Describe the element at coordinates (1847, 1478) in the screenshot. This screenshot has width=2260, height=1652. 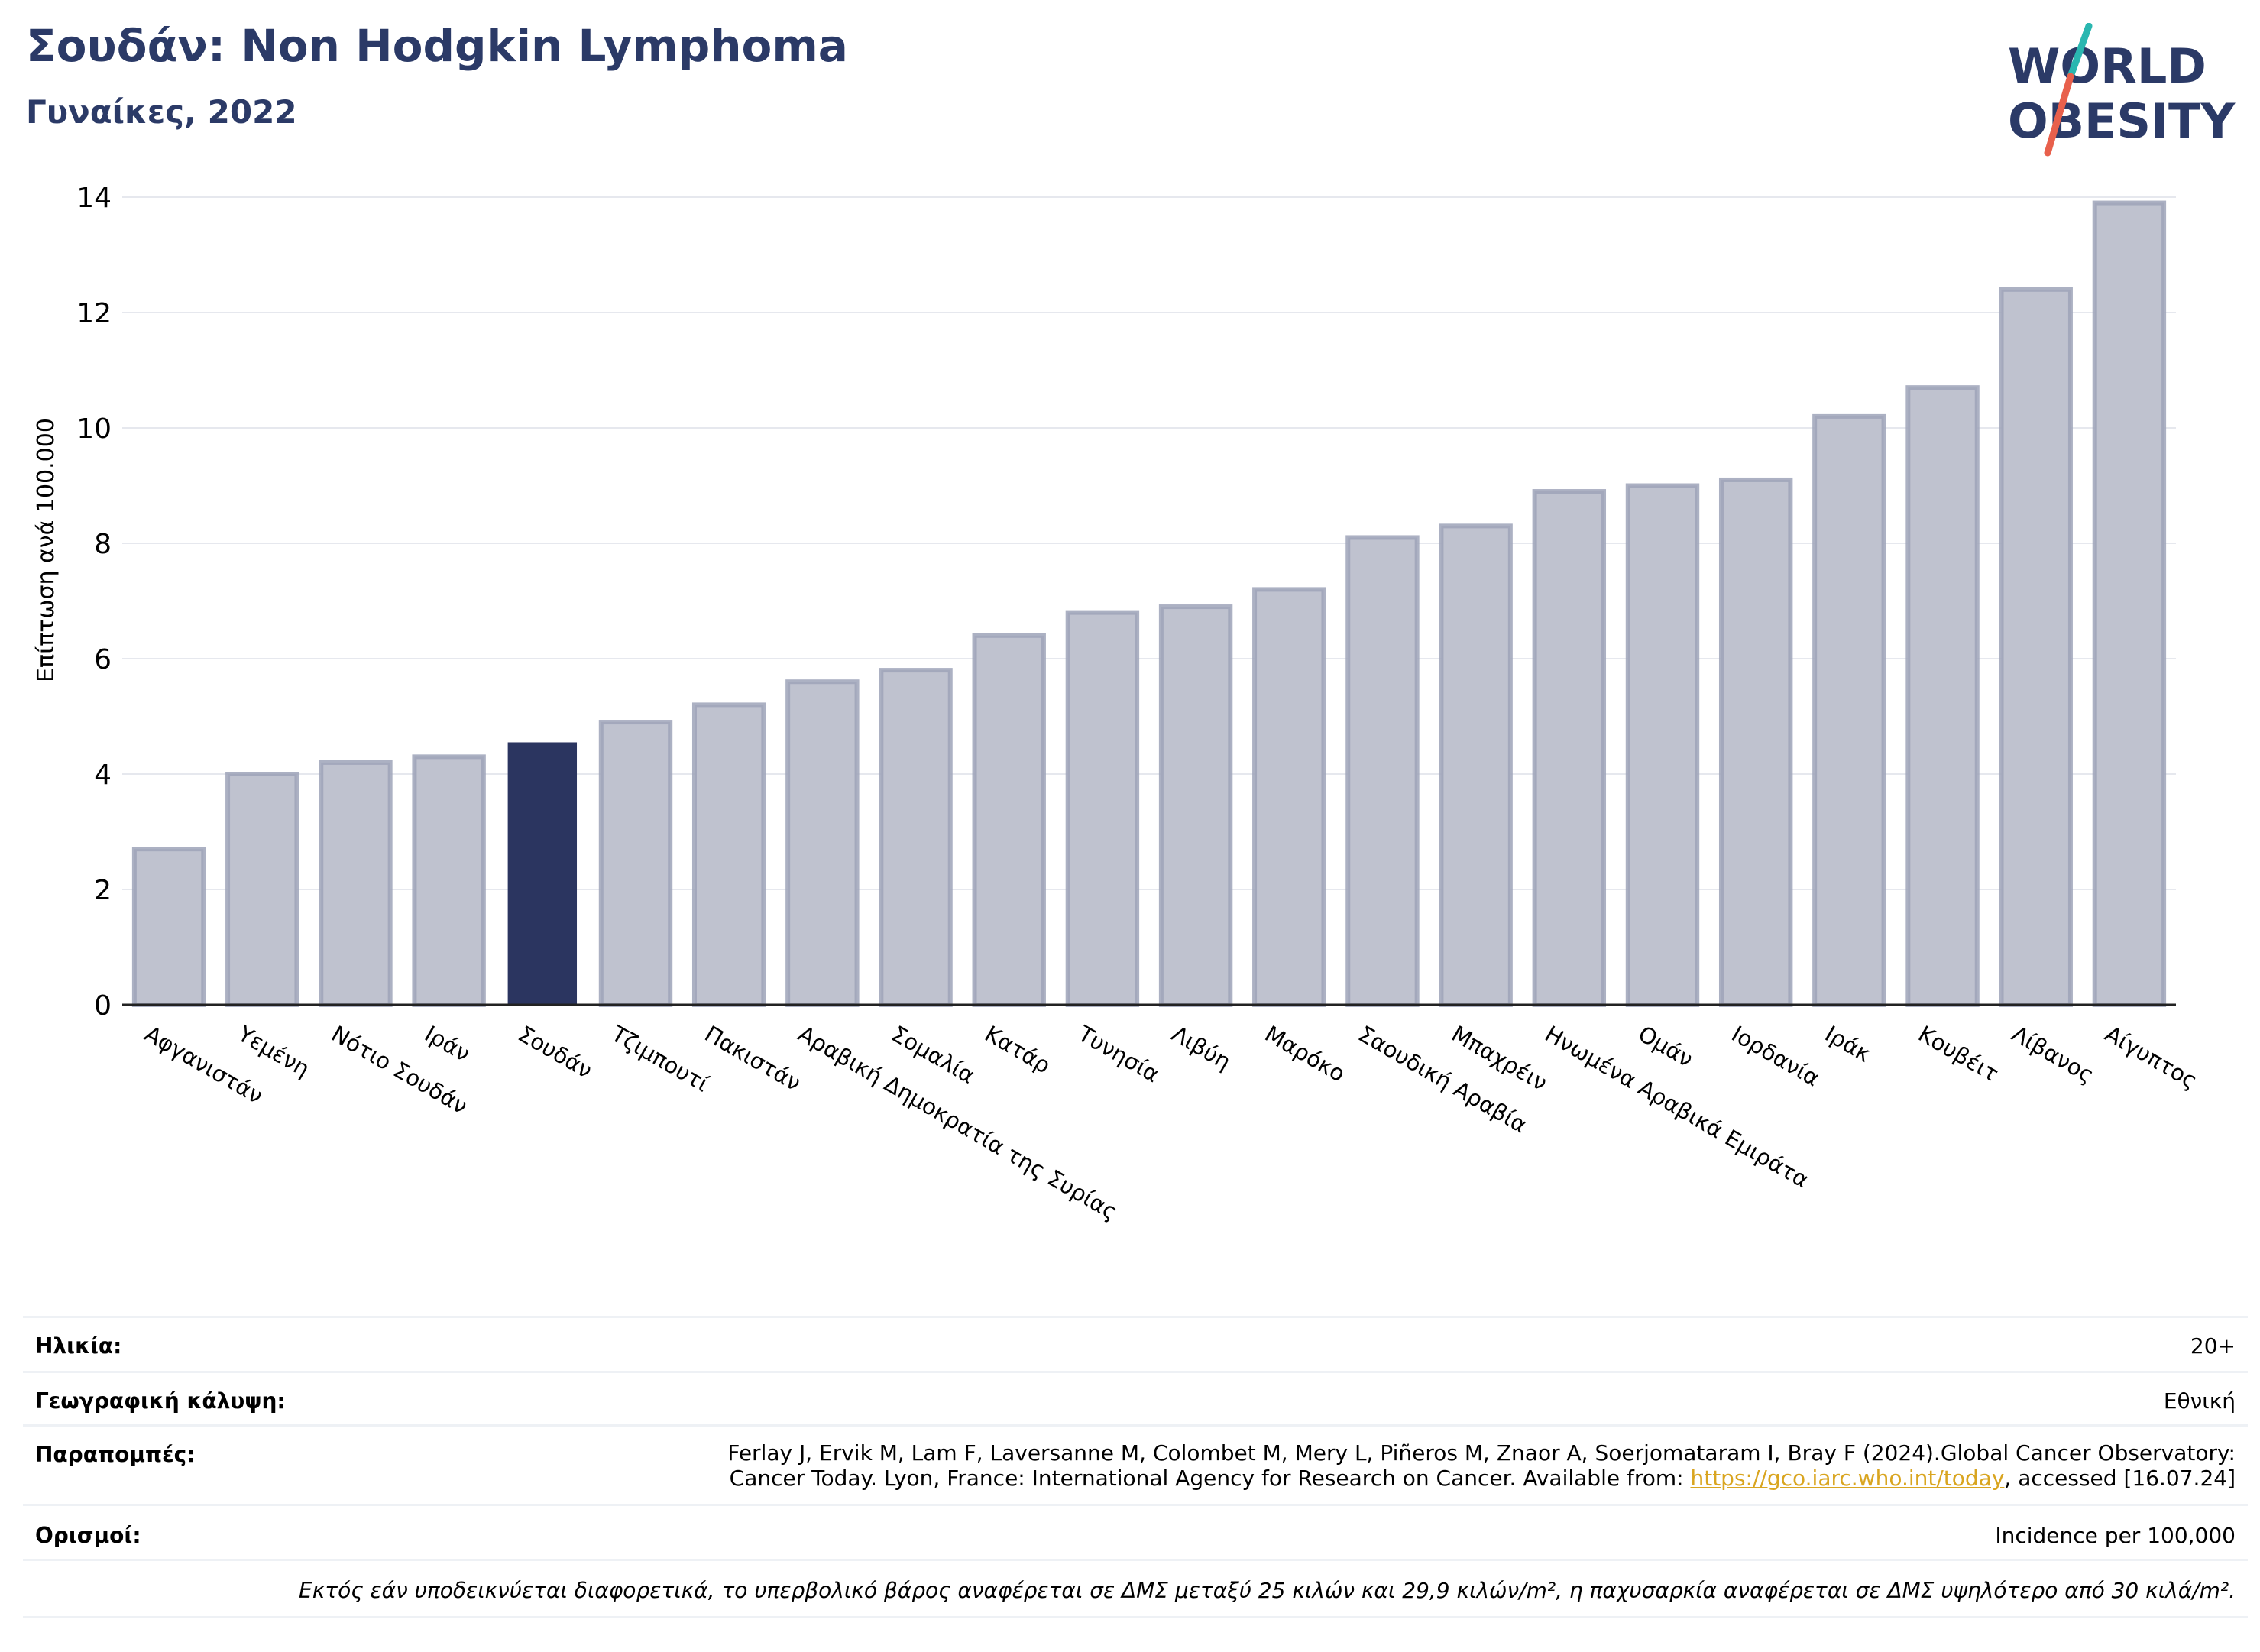
I see `references-link: https://gco.iarc.who.int/today` at that location.